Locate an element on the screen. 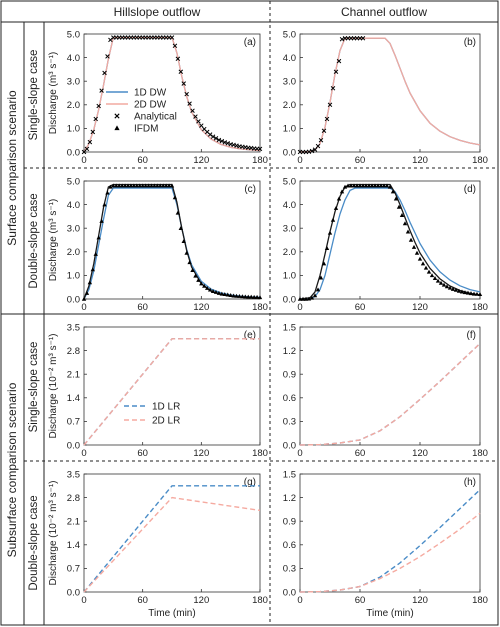 The image size is (500, 627). legend-label: Analytical is located at coordinates (155, 117).